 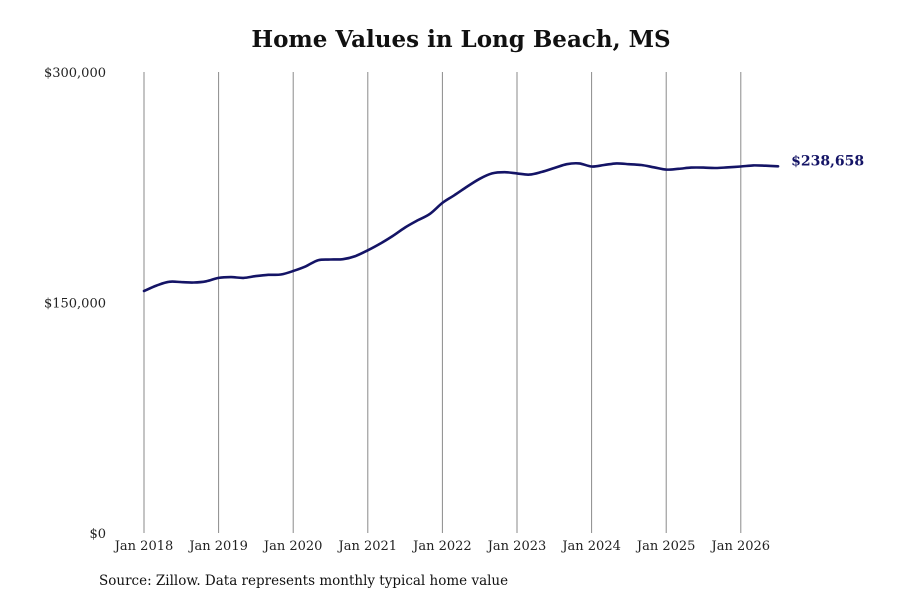 What do you see at coordinates (516, 546) in the screenshot?
I see `x-tick-label: Jan 2023` at bounding box center [516, 546].